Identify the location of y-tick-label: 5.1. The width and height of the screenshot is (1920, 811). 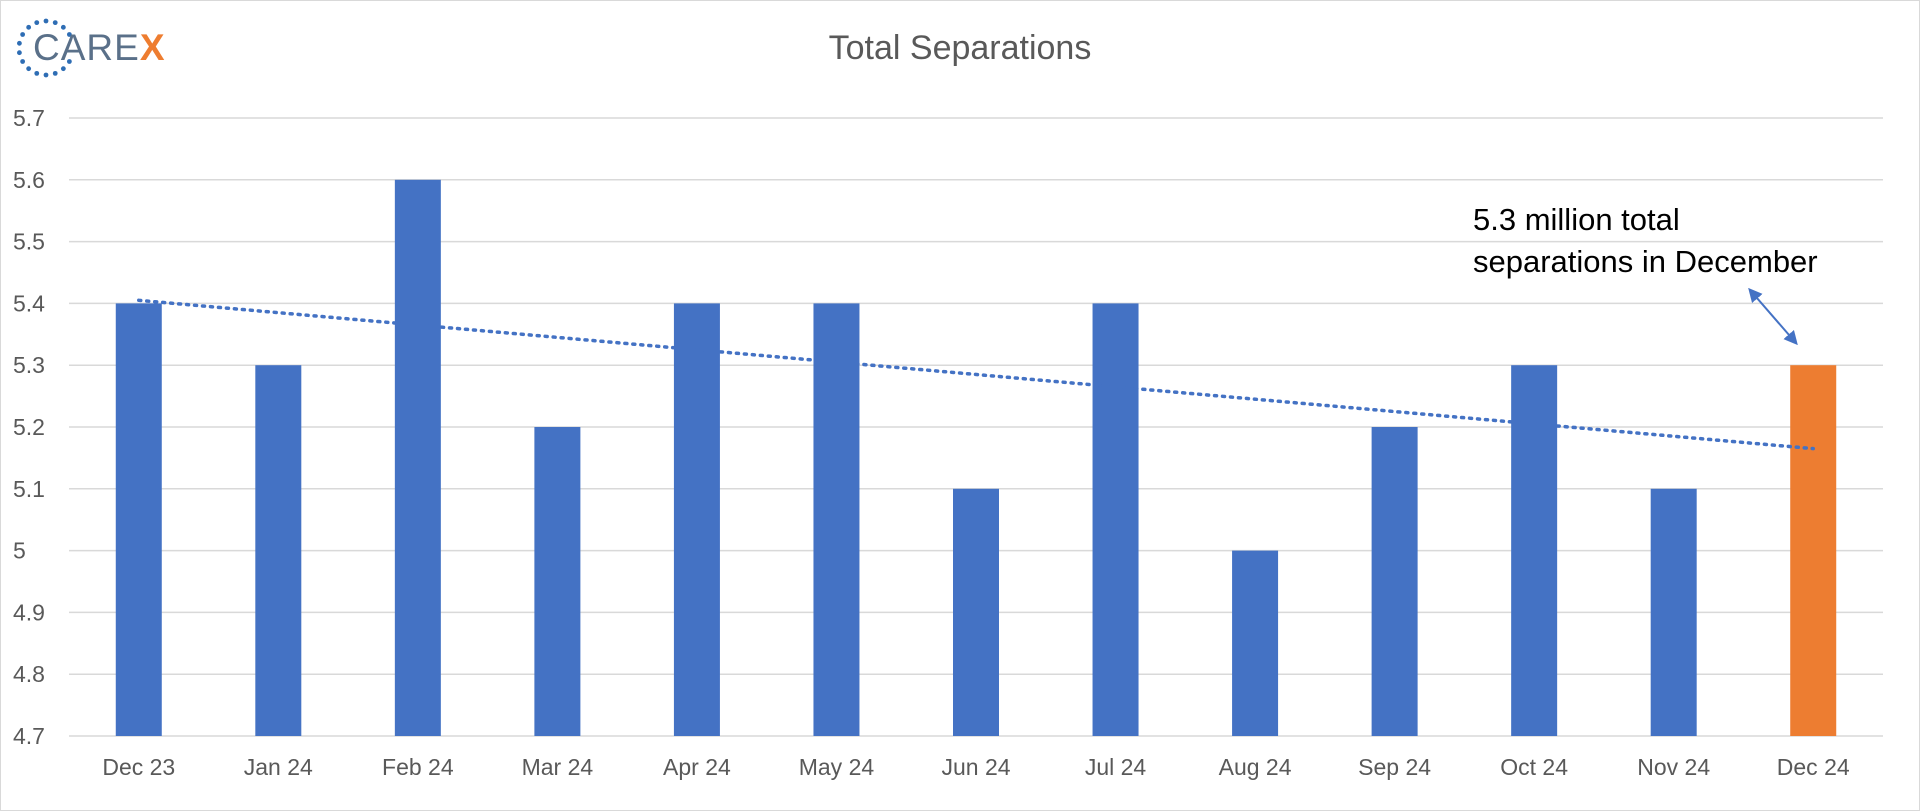
(29, 489).